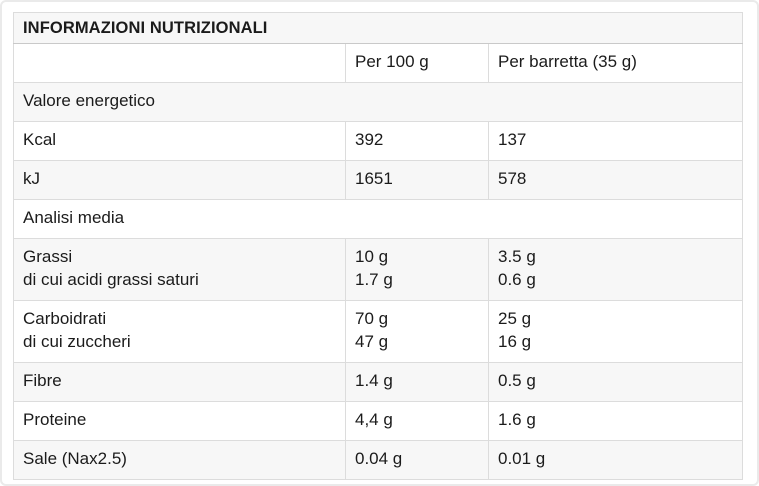 Image resolution: width=759 pixels, height=486 pixels. What do you see at coordinates (615, 459) in the screenshot?
I see `value-per-barretta: 0.01 g` at bounding box center [615, 459].